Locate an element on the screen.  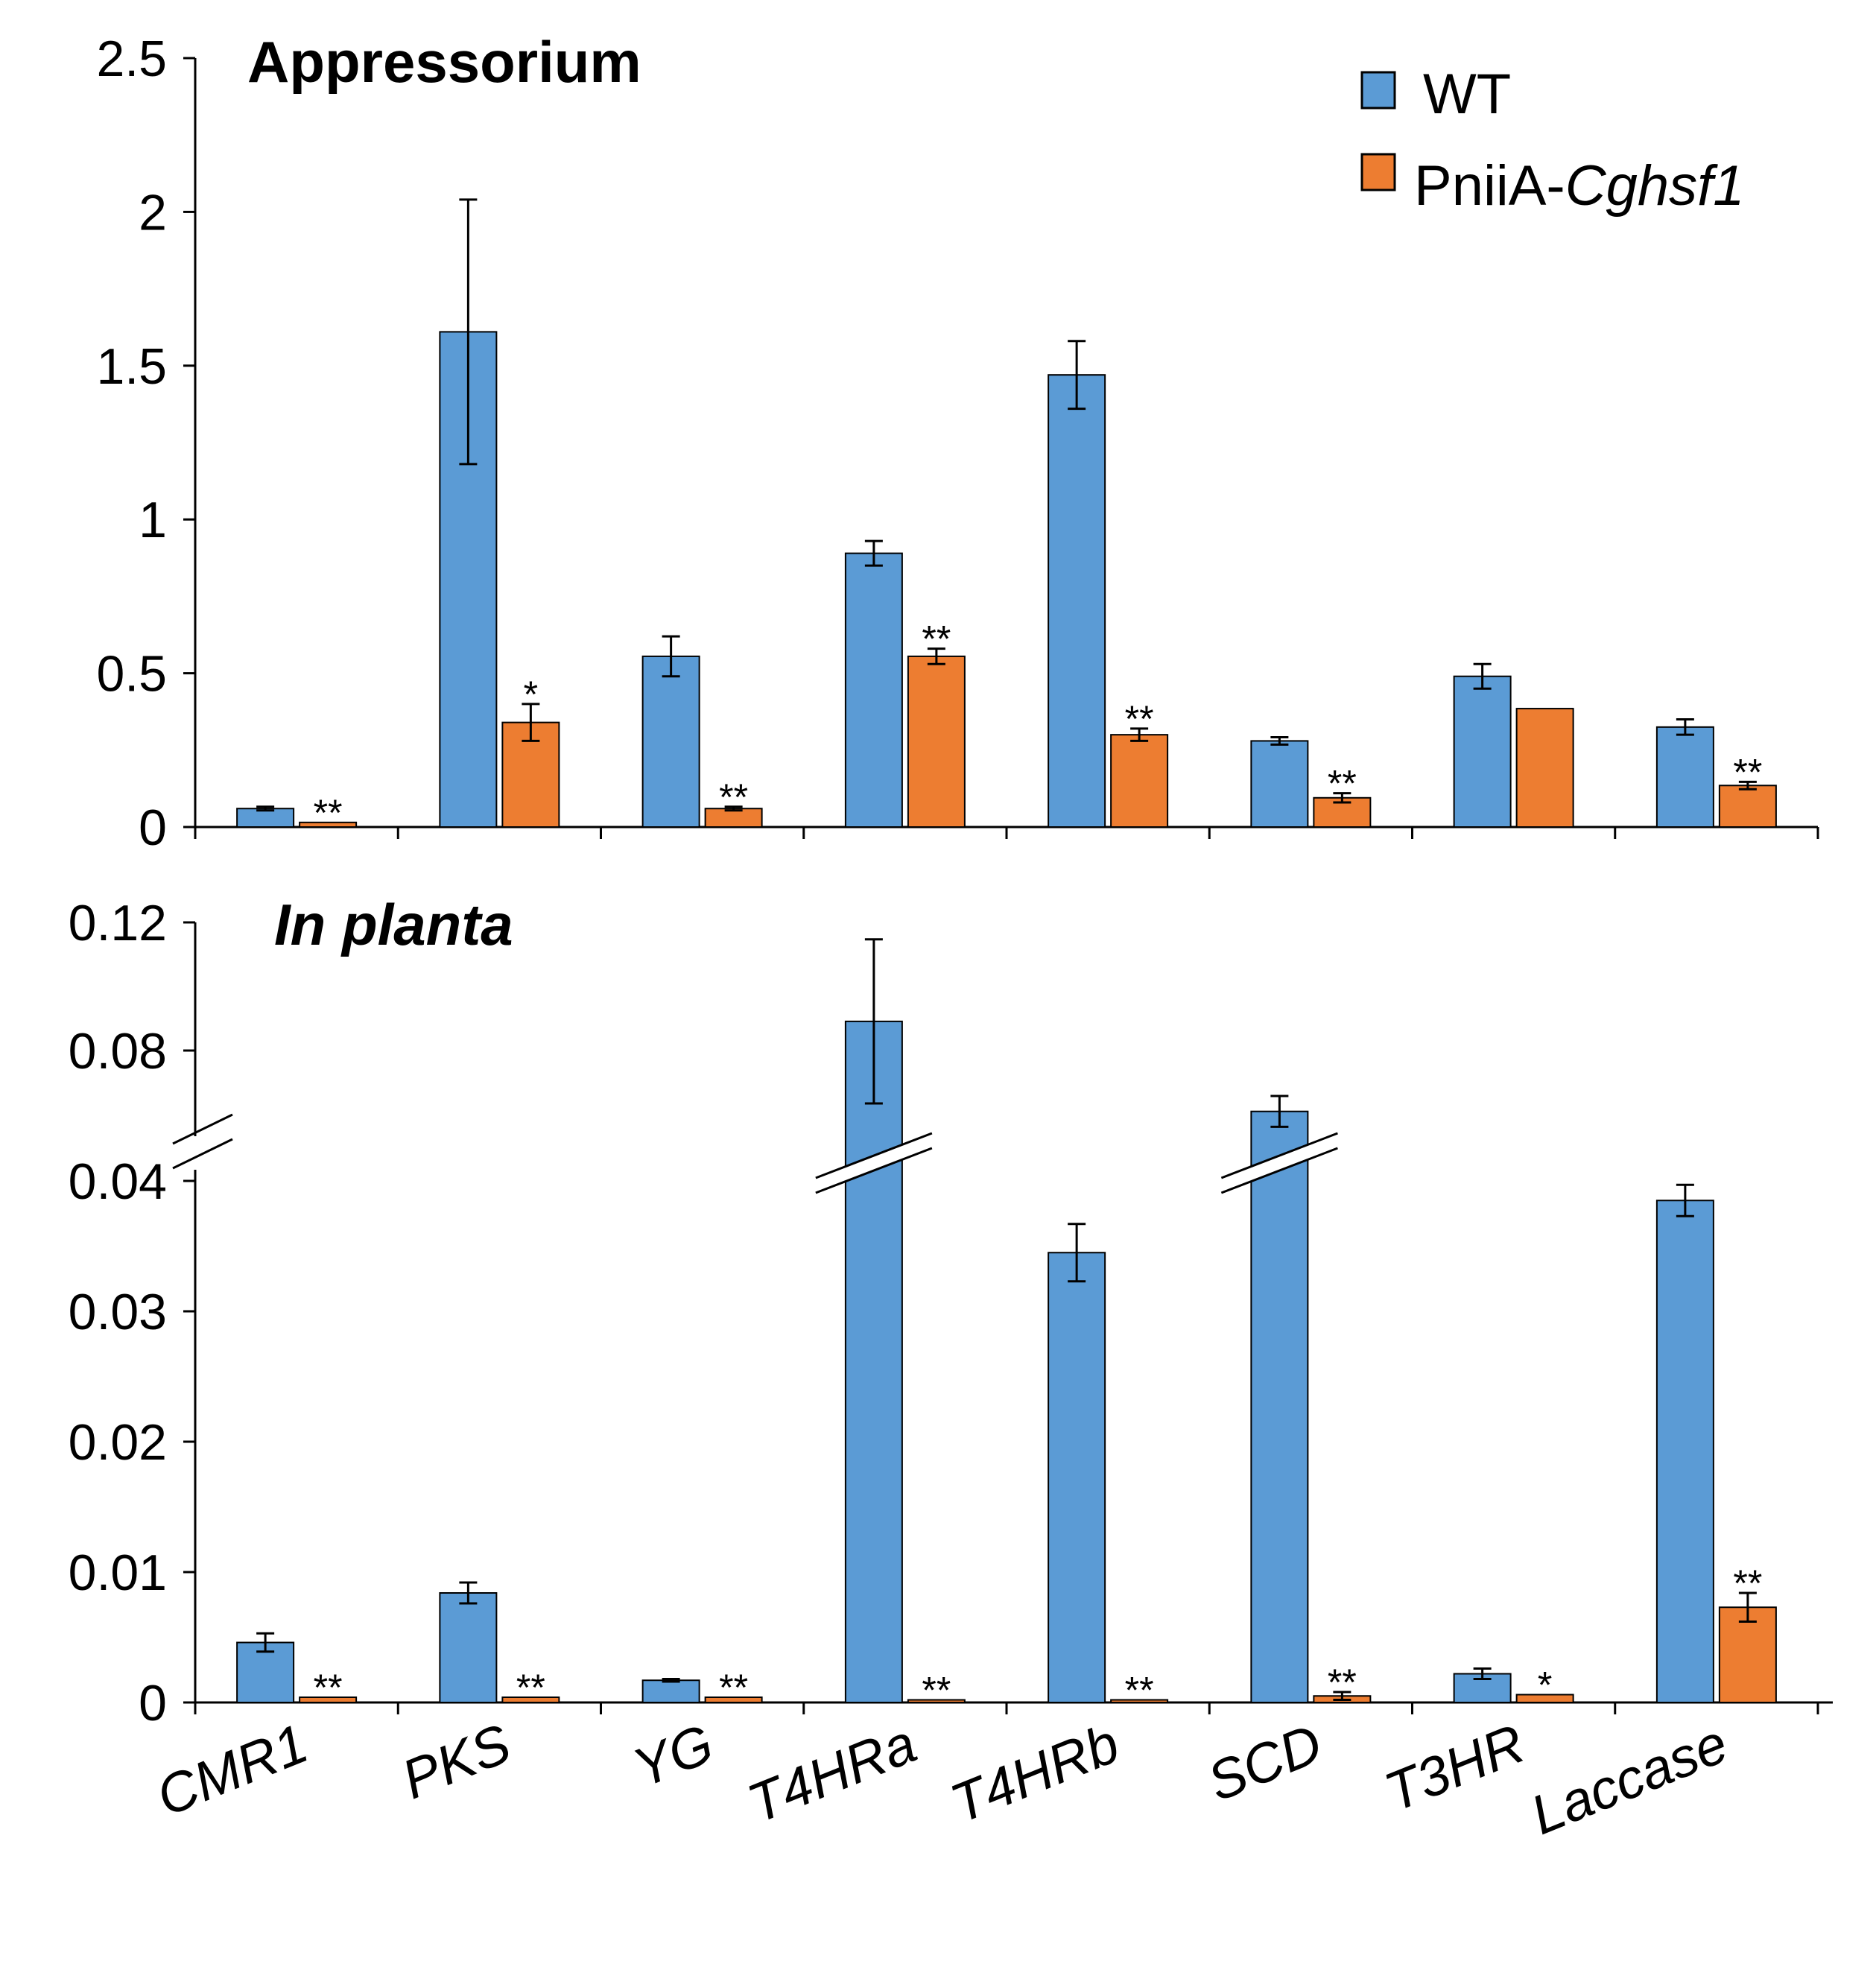
appressorium-bar-wt-scd is located at coordinates (1280, 784).